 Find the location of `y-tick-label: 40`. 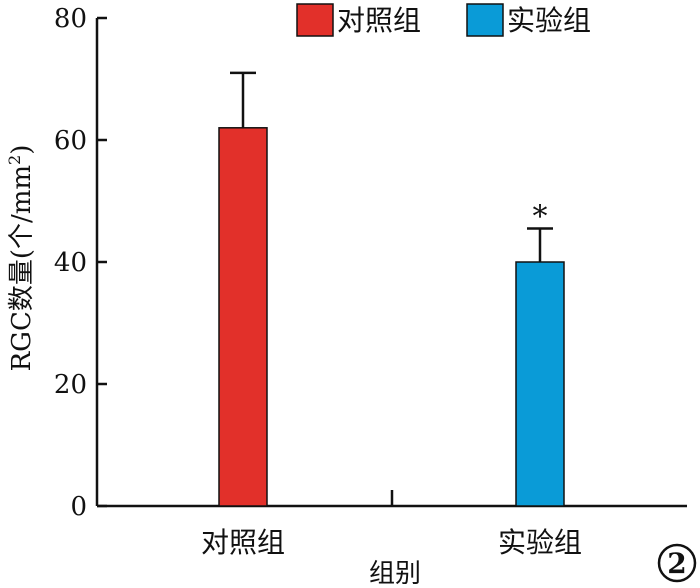

y-tick-label: 40 is located at coordinates (70, 263).